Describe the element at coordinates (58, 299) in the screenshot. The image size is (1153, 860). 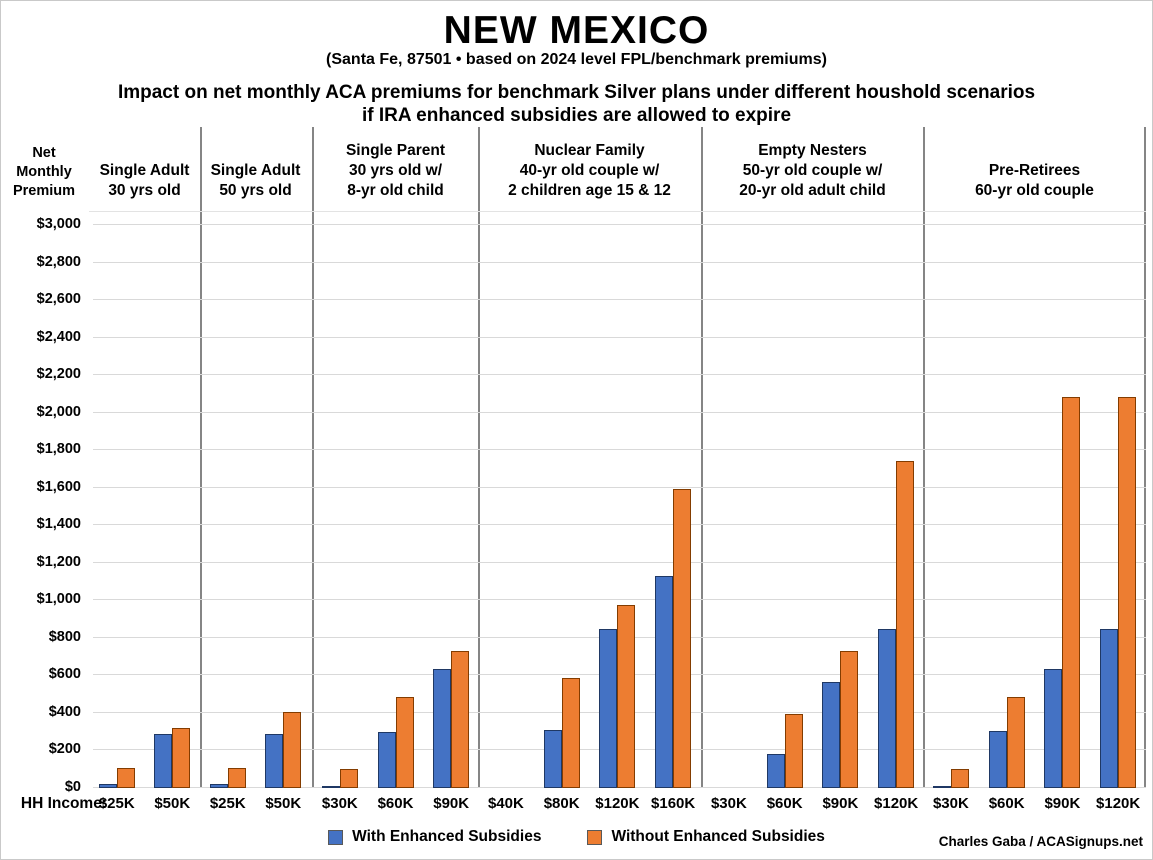
I see `y-tick-label: $2,600` at that location.